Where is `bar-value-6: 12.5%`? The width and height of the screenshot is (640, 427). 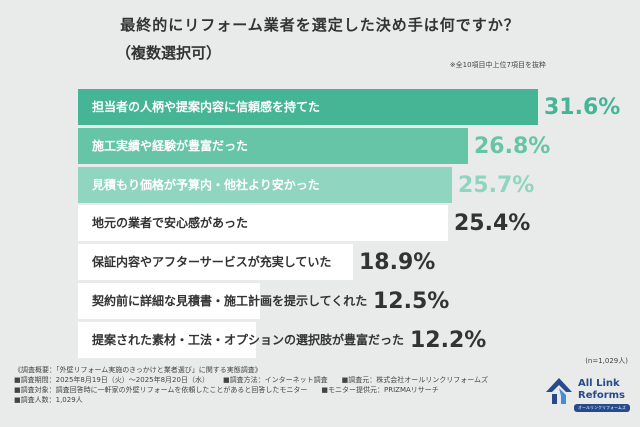
bar-value-6: 12.5% is located at coordinates (411, 301).